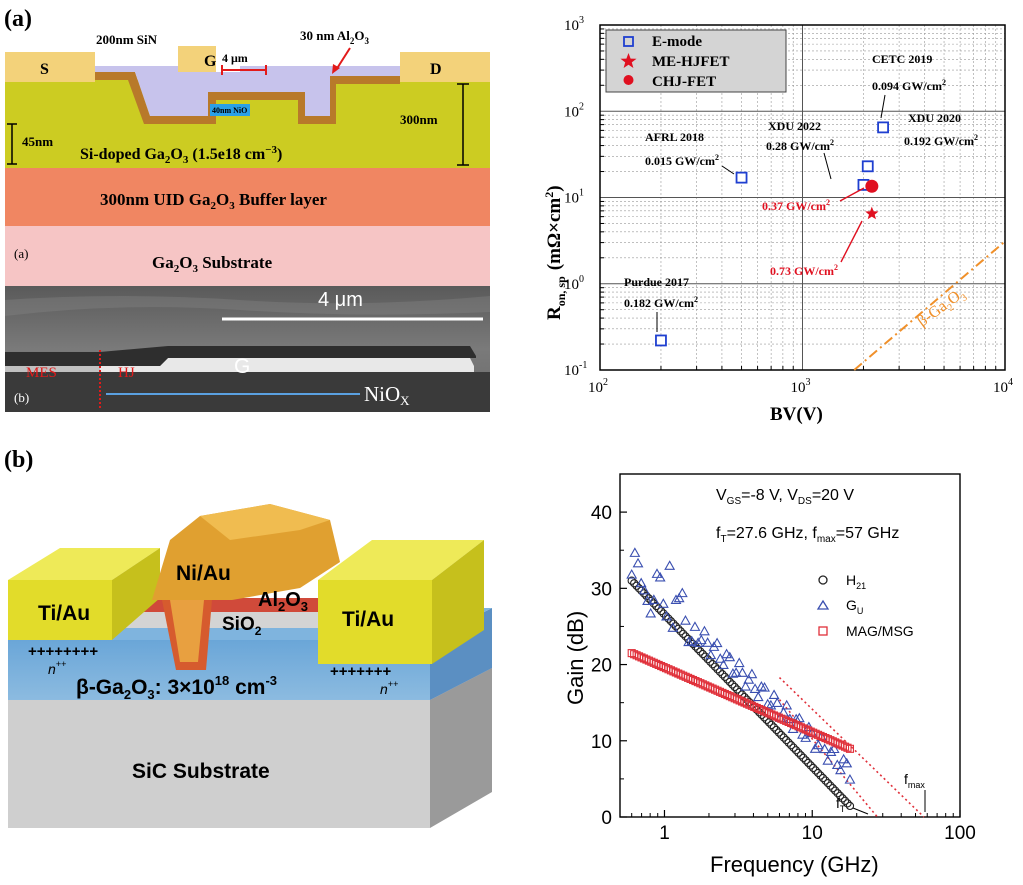  I want to click on gain-x-tick-label: 100, so click(960, 833).